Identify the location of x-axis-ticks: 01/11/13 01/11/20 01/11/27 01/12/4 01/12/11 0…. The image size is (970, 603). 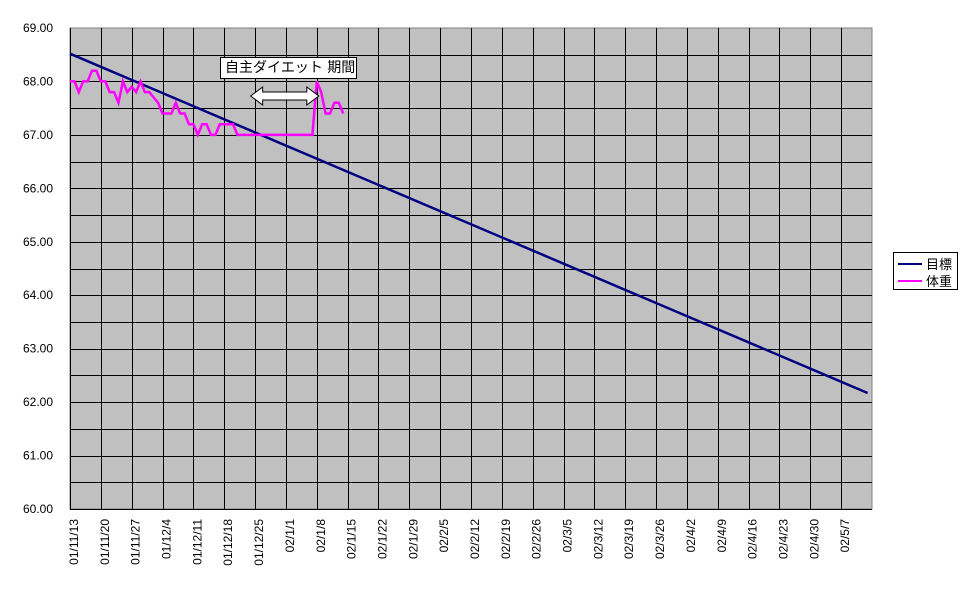
(459, 542).